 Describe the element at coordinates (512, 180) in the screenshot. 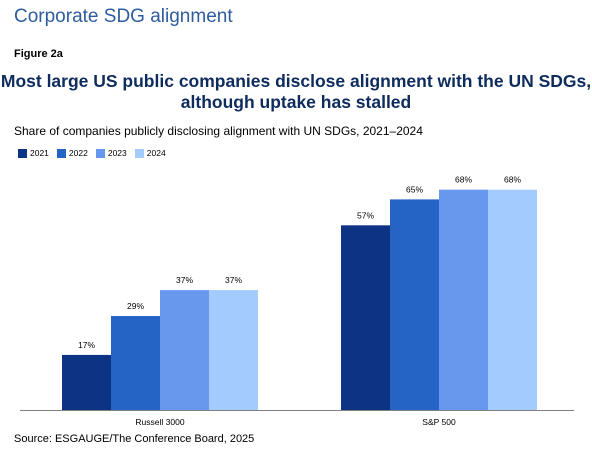

I see `data-label-2024-1: 68%` at that location.